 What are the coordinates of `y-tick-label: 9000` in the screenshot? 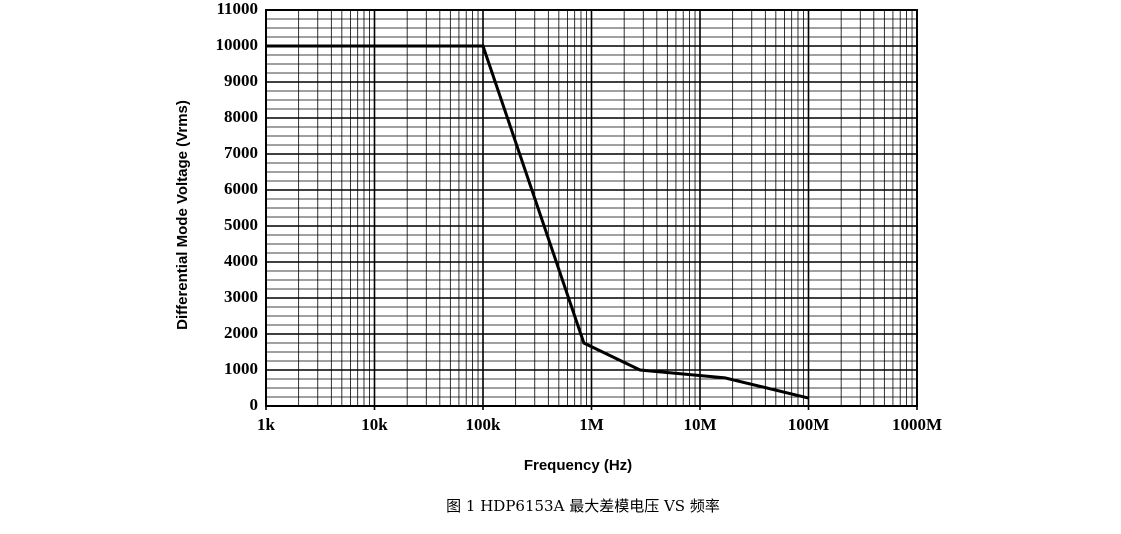 It's located at (241, 80).